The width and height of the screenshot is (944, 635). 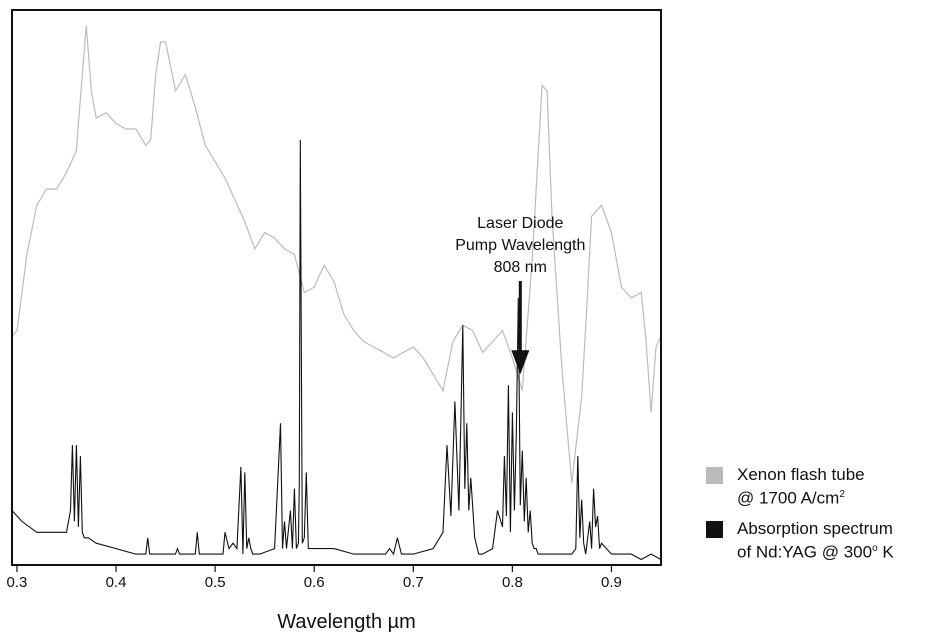 I want to click on legend-xenon-name: Xenon flash tube, so click(x=801, y=475).